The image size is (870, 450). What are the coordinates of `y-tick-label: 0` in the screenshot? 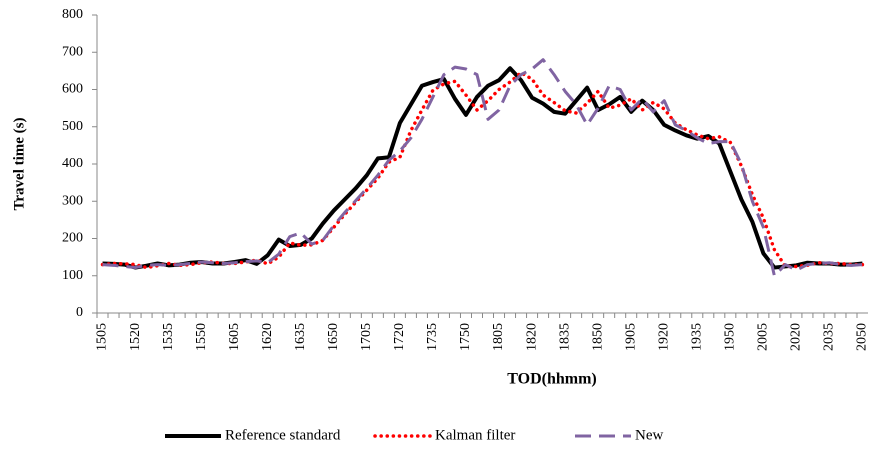 It's located at (79, 312).